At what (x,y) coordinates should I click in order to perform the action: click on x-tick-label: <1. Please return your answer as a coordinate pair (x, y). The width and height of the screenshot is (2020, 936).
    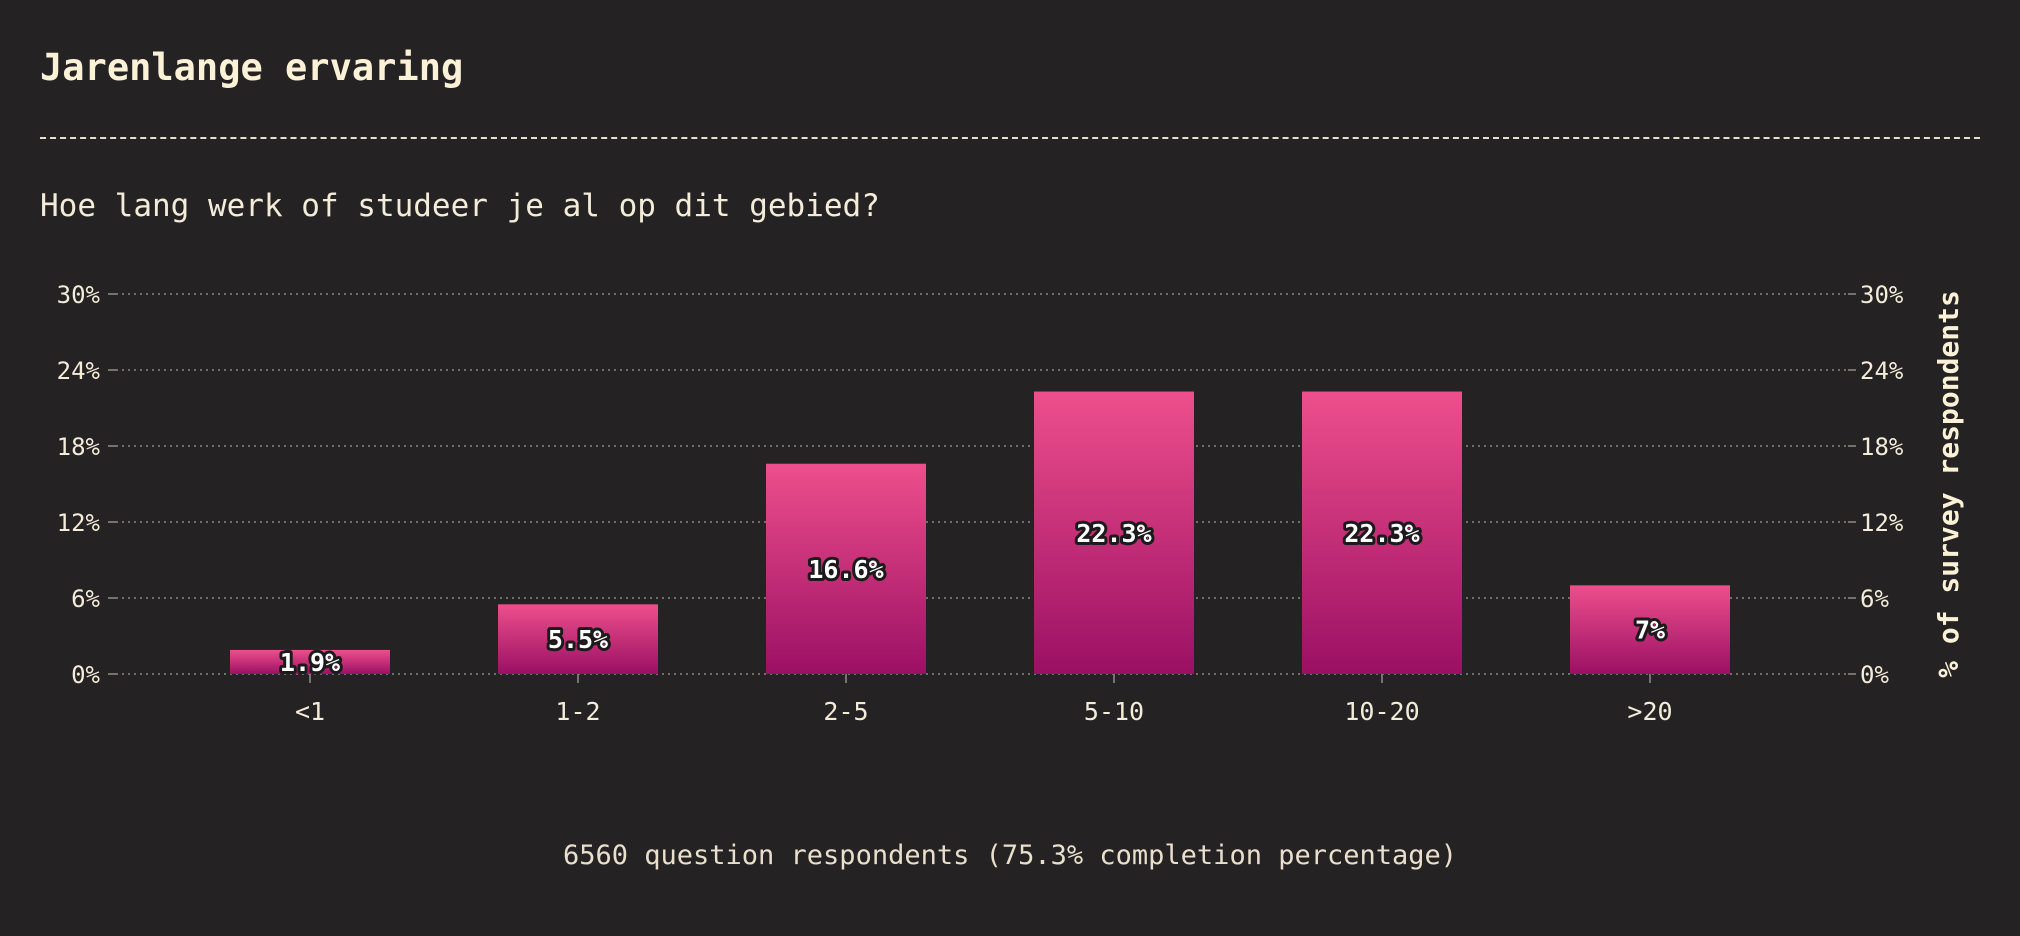
    Looking at the image, I should click on (310, 711).